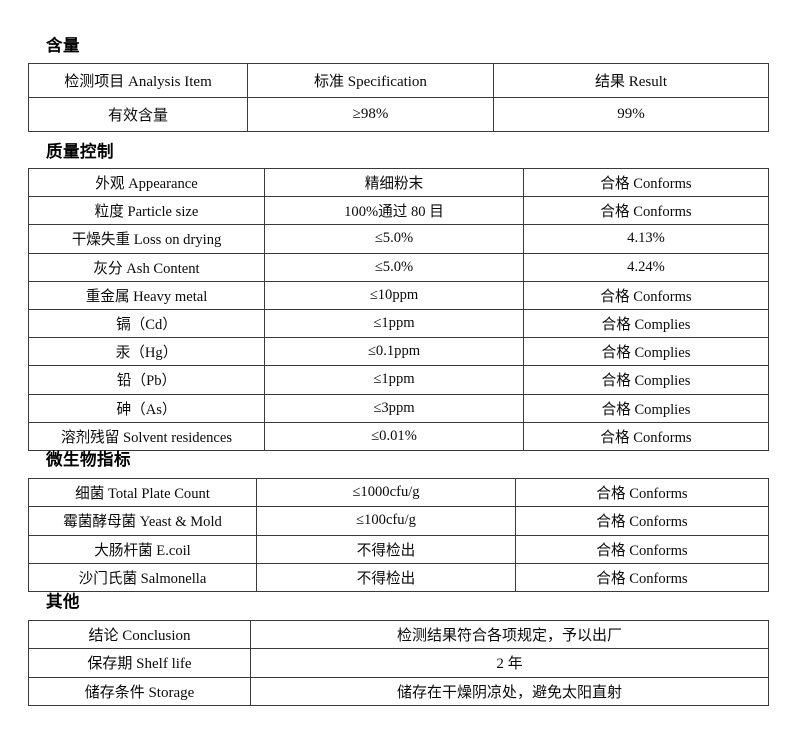  I want to click on cell-item: 重金属 Heavy metal, so click(146, 295).